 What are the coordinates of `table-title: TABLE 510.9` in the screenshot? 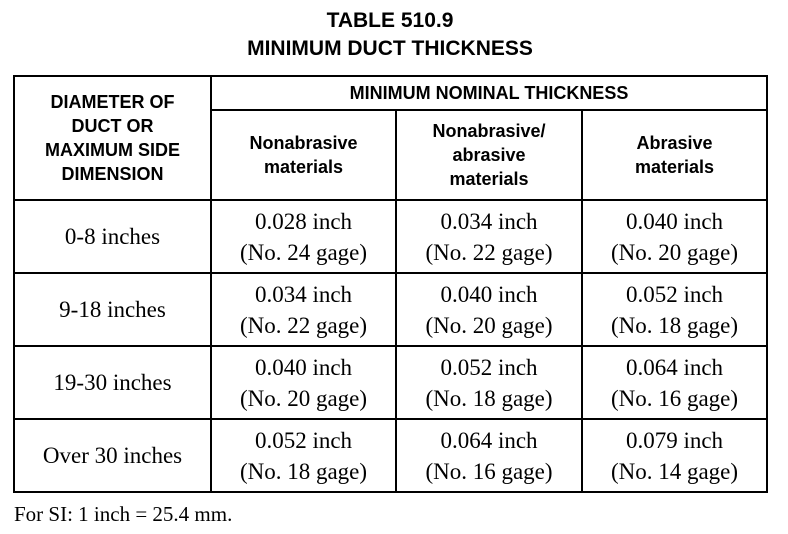 It's located at (390, 20).